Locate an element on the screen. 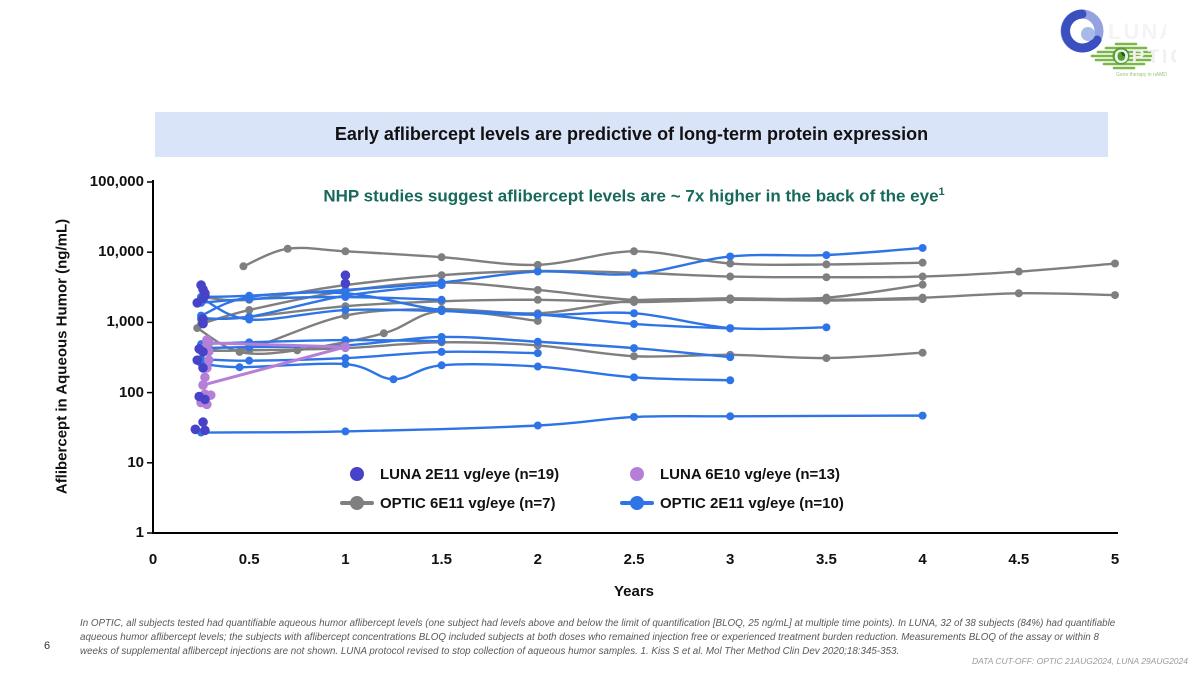 The image size is (1200, 675). x-tick-label: 2.5 is located at coordinates (634, 559).